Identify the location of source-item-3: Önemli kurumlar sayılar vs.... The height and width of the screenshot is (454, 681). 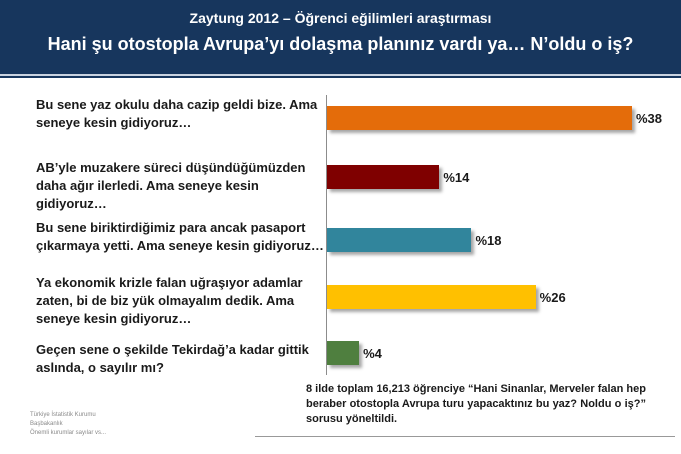
(68, 433).